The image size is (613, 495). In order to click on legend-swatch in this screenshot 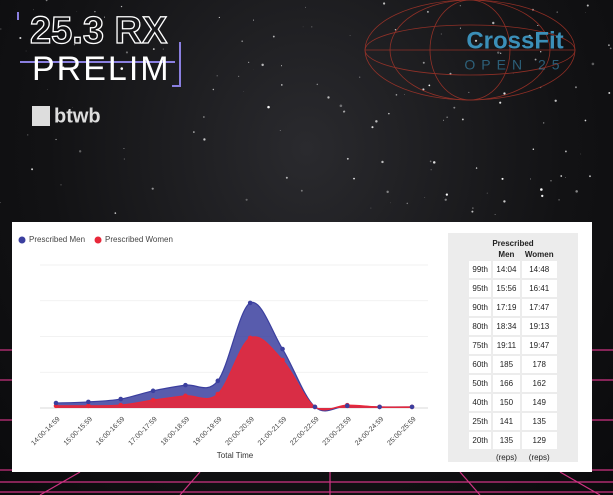, I will do `click(98, 240)`.